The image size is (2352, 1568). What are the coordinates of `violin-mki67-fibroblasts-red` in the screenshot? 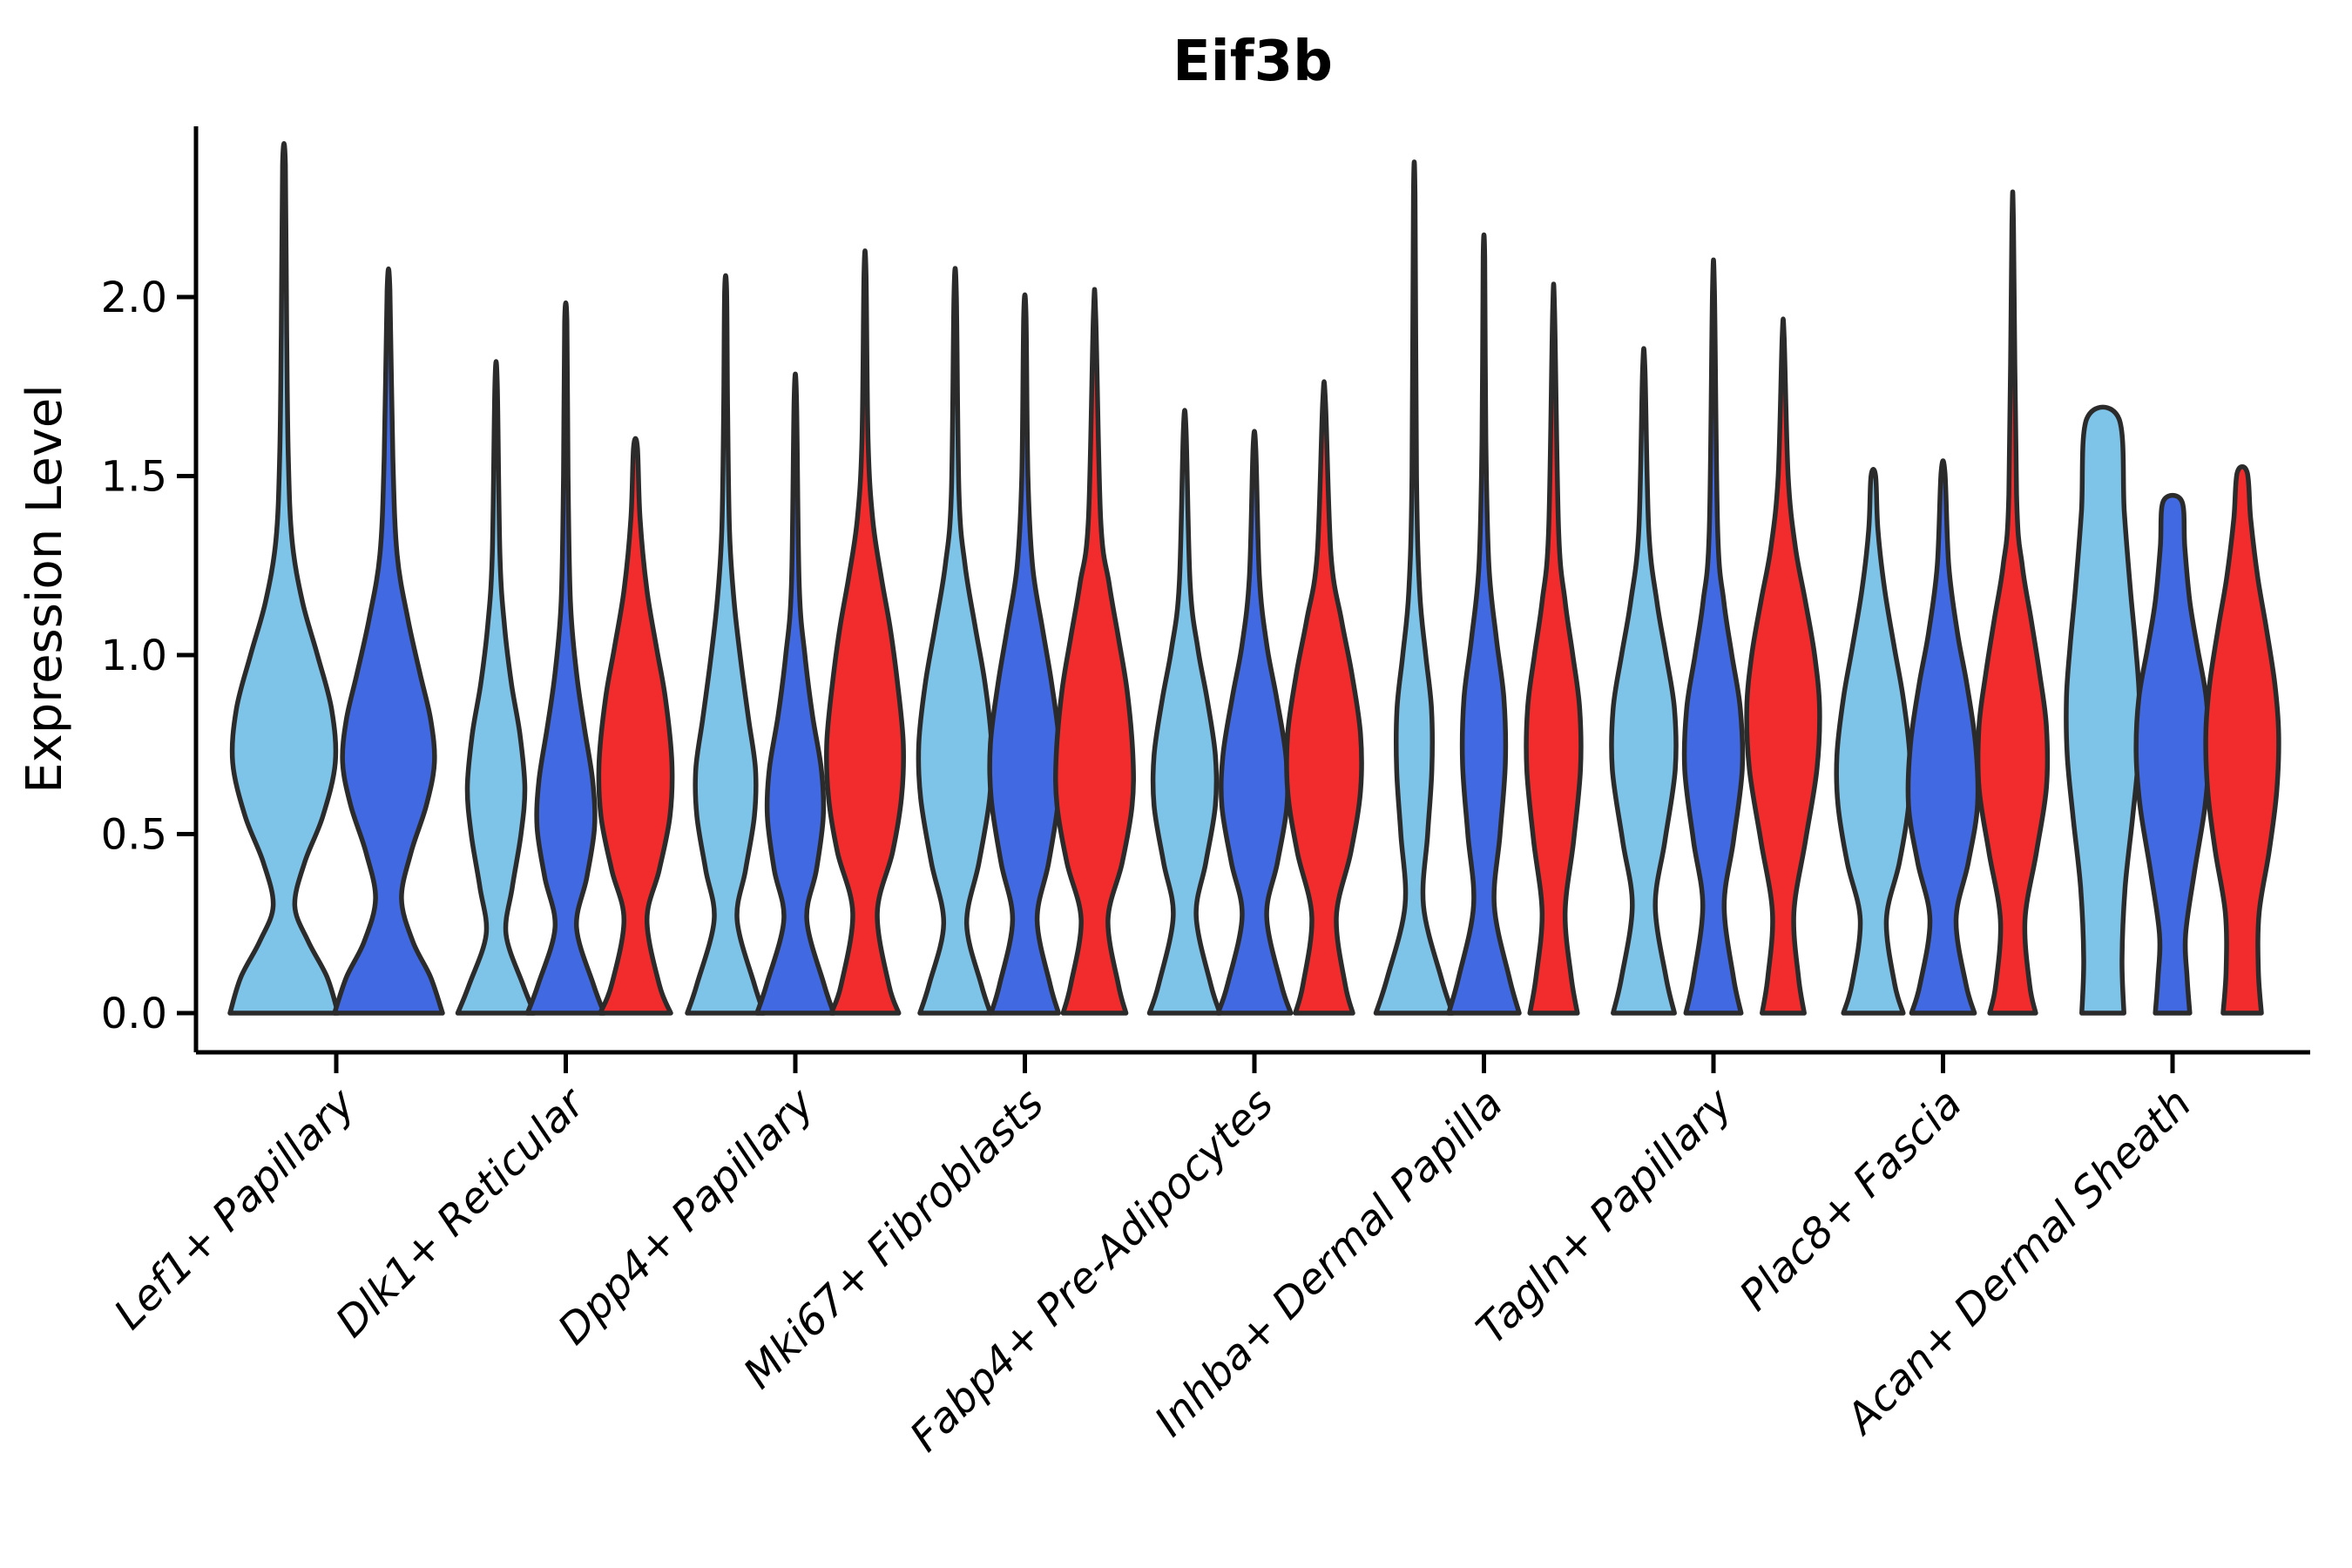 It's located at (1094, 651).